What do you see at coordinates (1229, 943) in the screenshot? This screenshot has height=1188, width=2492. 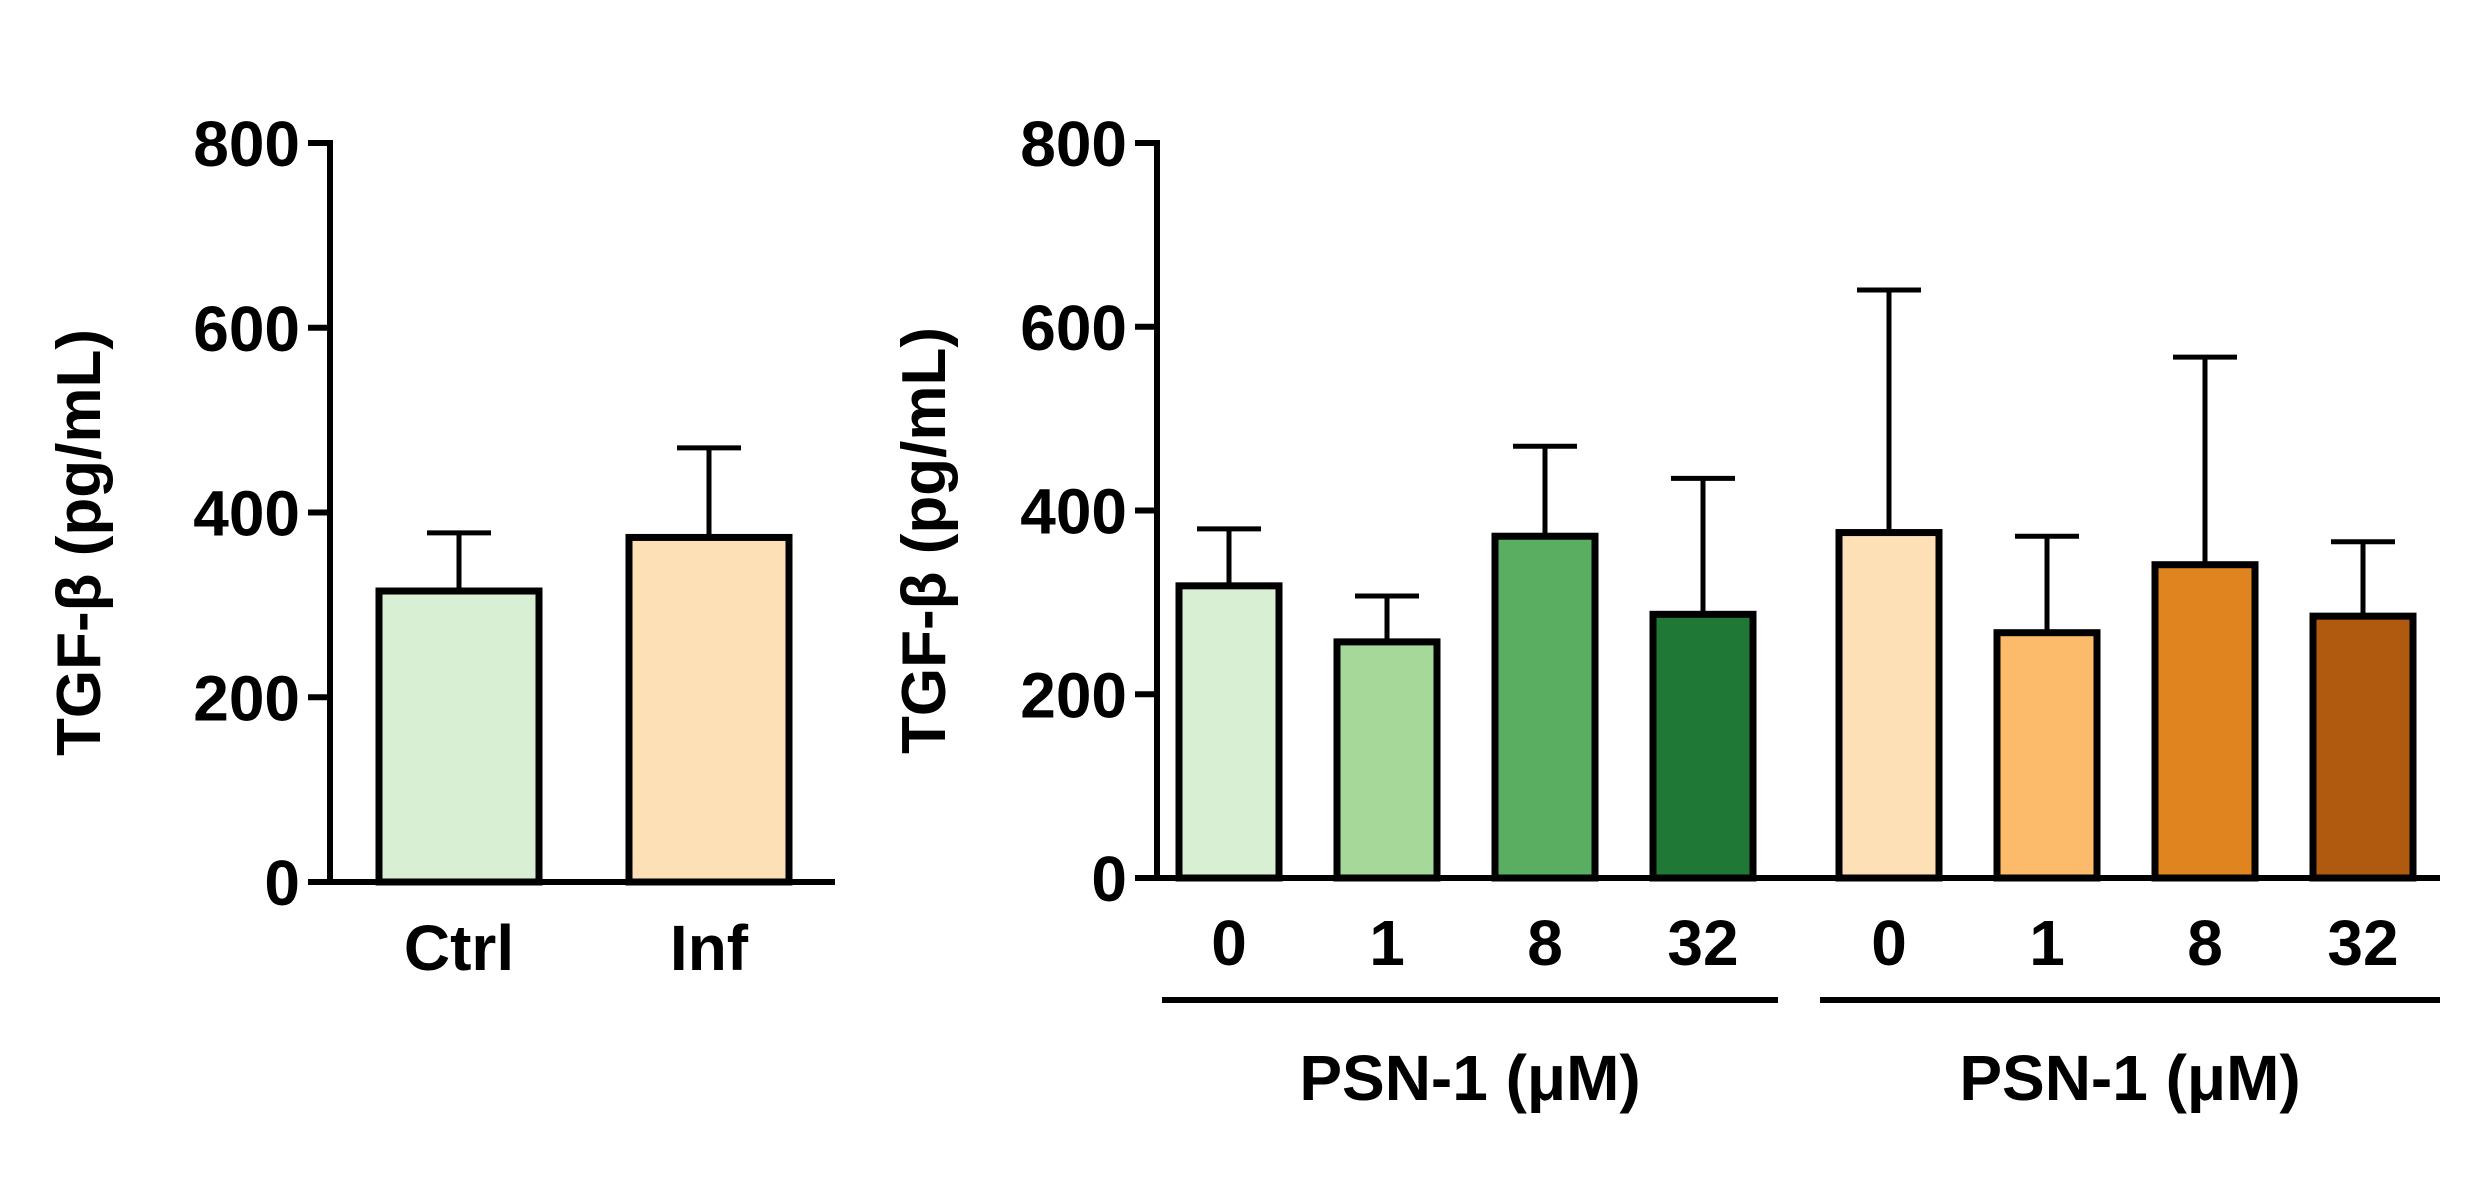 I see `category-label-0: 0` at bounding box center [1229, 943].